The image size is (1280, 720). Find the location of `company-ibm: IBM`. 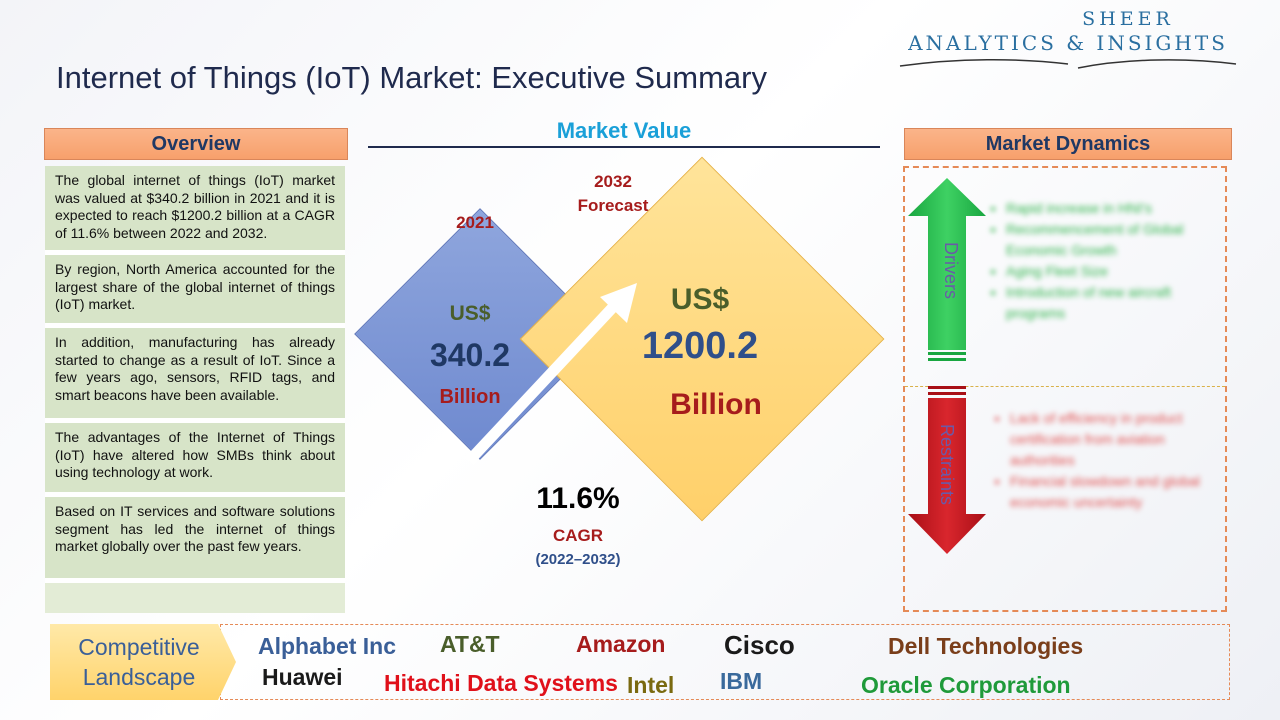

company-ibm: IBM is located at coordinates (741, 681).